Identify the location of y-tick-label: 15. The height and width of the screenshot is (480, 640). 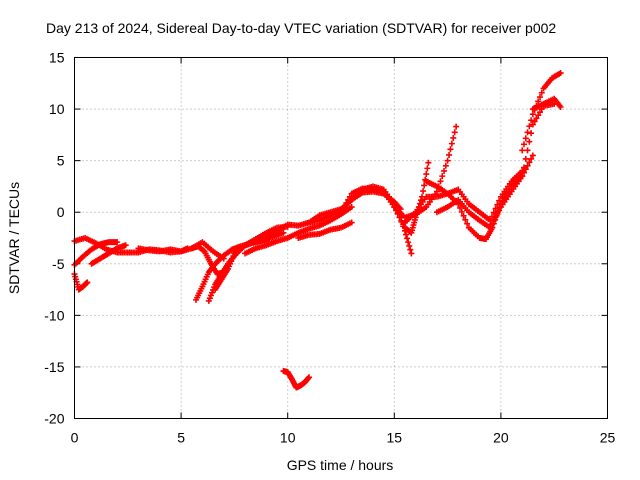
(57, 58).